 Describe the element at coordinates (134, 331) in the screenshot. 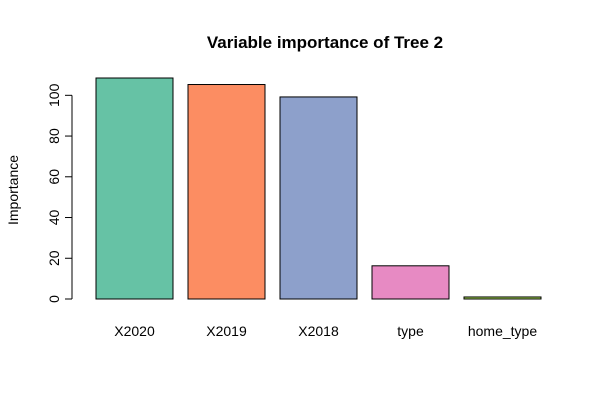

I see `x-tick-label: X2020` at that location.